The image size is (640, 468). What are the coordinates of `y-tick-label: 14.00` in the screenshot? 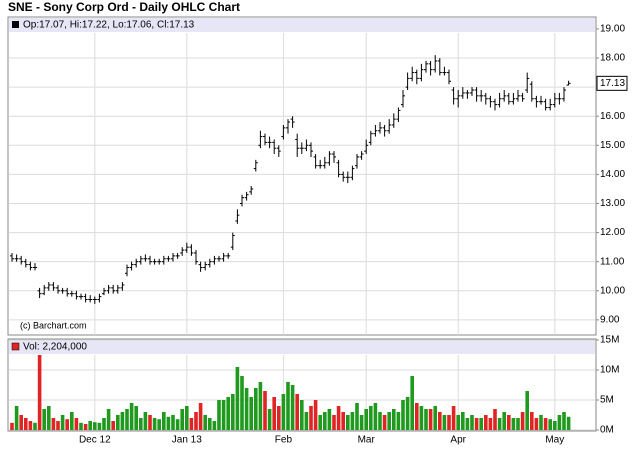 It's located at (612, 174).